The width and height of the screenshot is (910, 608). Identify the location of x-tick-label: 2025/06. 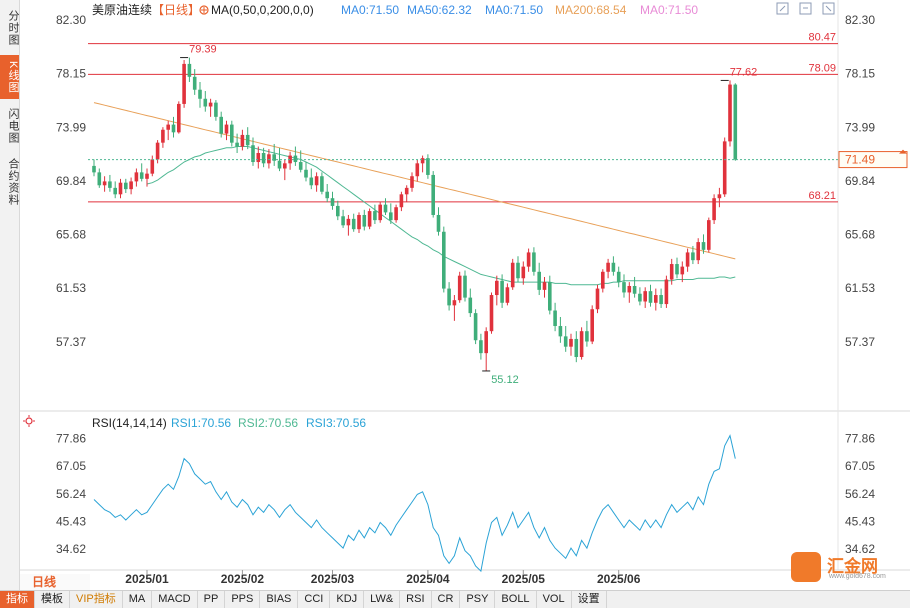
(619, 579).